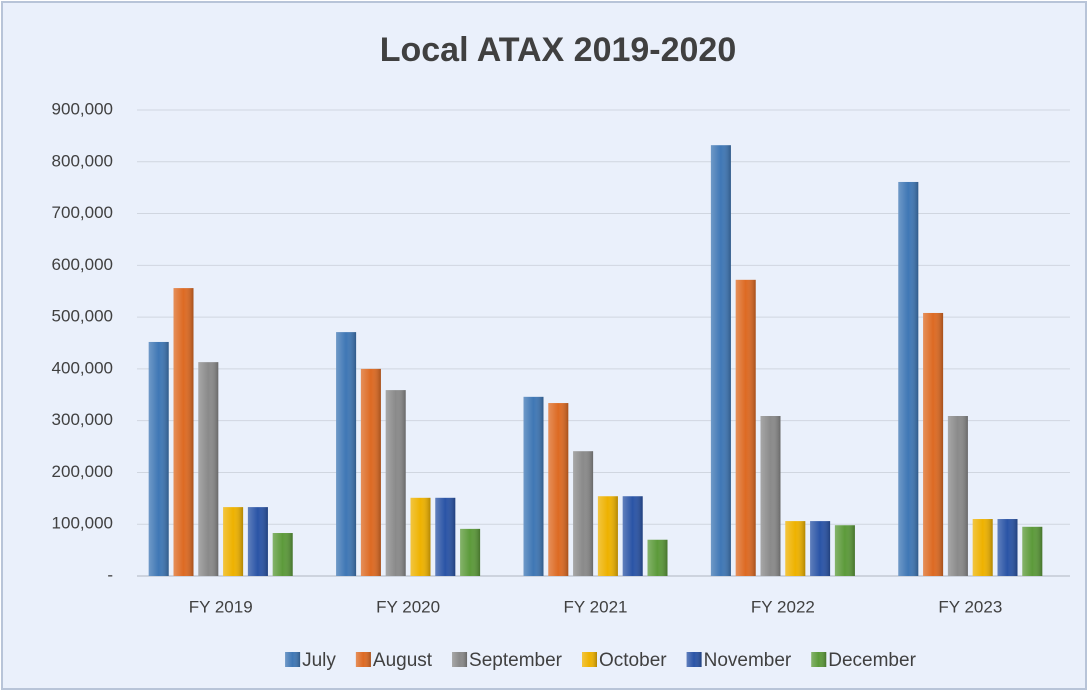 The width and height of the screenshot is (1089, 692). What do you see at coordinates (748, 660) in the screenshot?
I see `legend-label: November` at bounding box center [748, 660].